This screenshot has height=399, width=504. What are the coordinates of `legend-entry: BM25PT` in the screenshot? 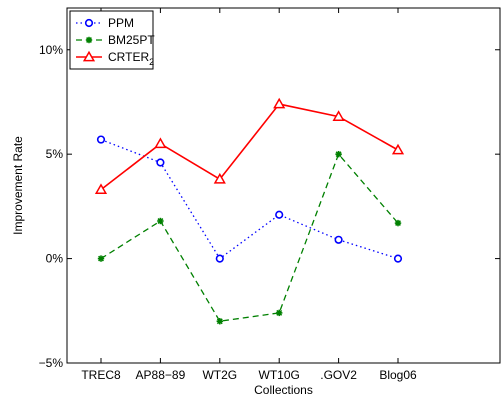 It's located at (115, 40).